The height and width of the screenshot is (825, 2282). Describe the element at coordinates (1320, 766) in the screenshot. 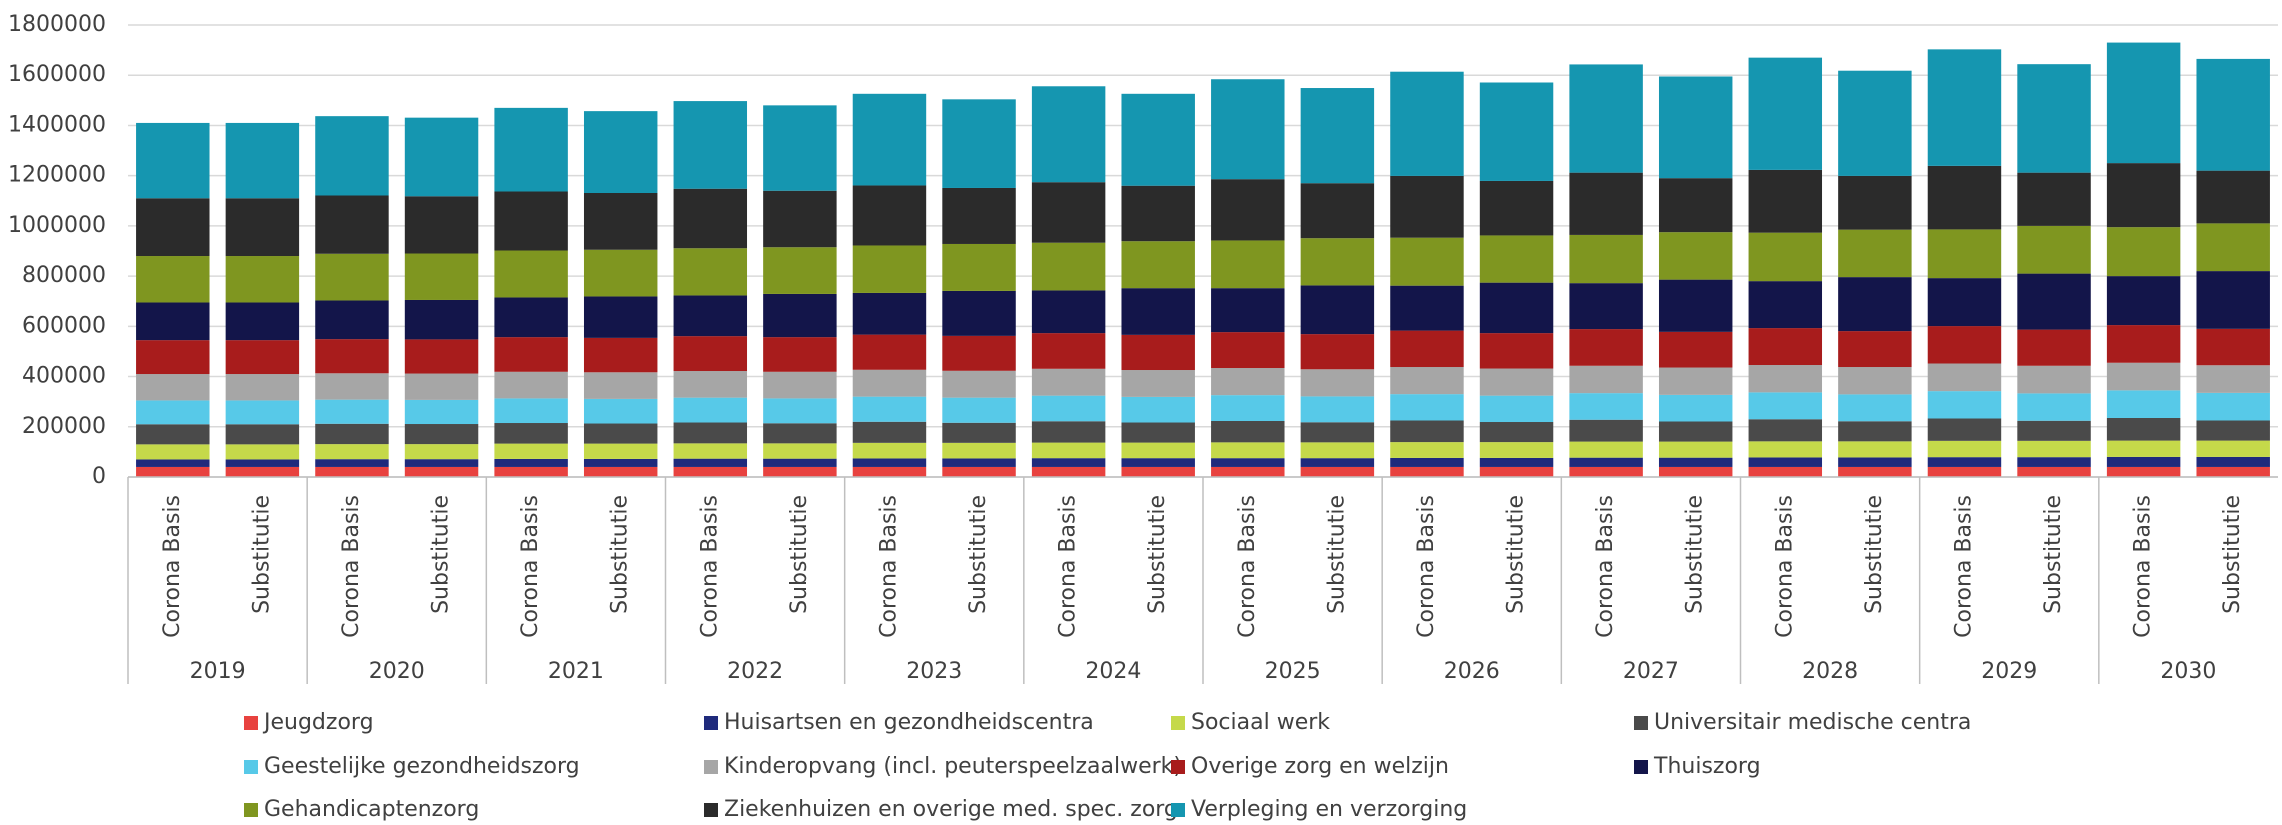

I see `legend-label: Overige zorg en welzijn` at that location.